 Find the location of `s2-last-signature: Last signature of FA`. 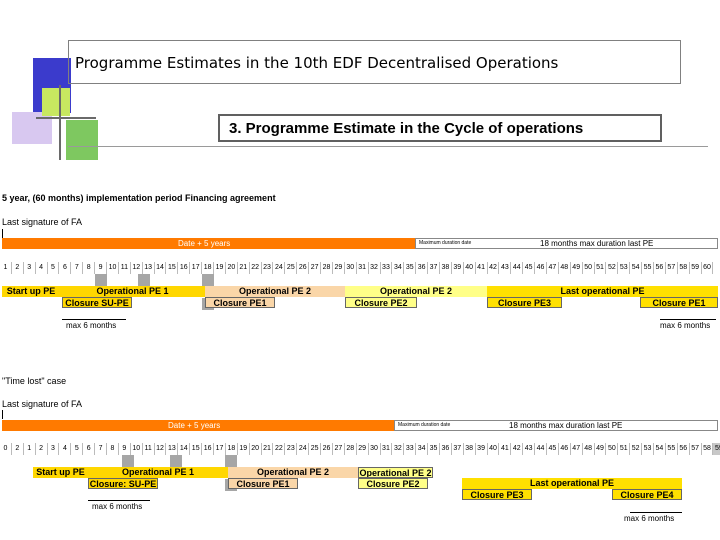

s2-last-signature: Last signature of FA is located at coordinates (42, 404).